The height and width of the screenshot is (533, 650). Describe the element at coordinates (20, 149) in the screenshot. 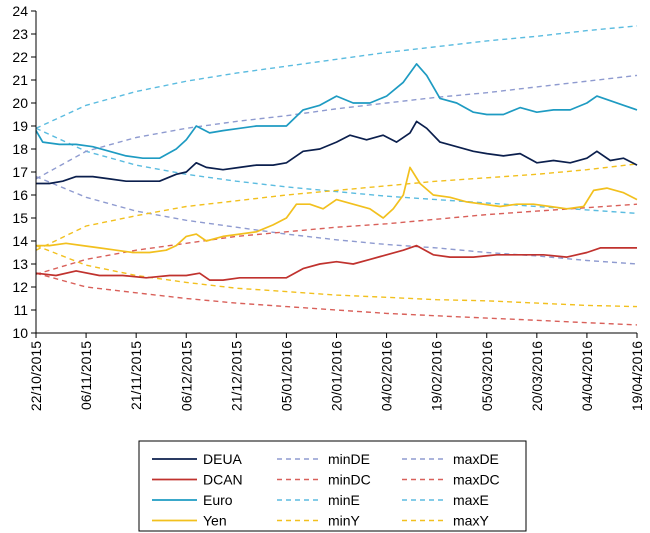

I see `y-tick-label: 18` at that location.